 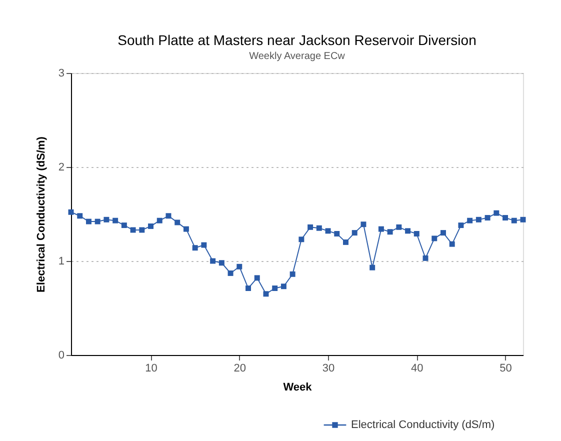 What do you see at coordinates (61, 74) in the screenshot?
I see `y-tick-label: 3` at bounding box center [61, 74].